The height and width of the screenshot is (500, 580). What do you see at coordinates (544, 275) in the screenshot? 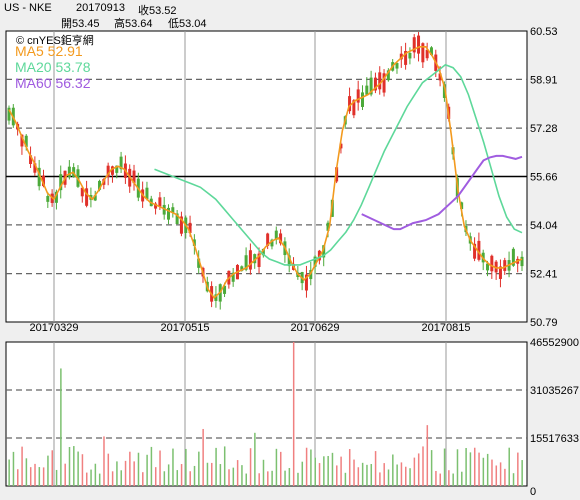
I see `price-y-tick-label: 52.41` at bounding box center [544, 275].